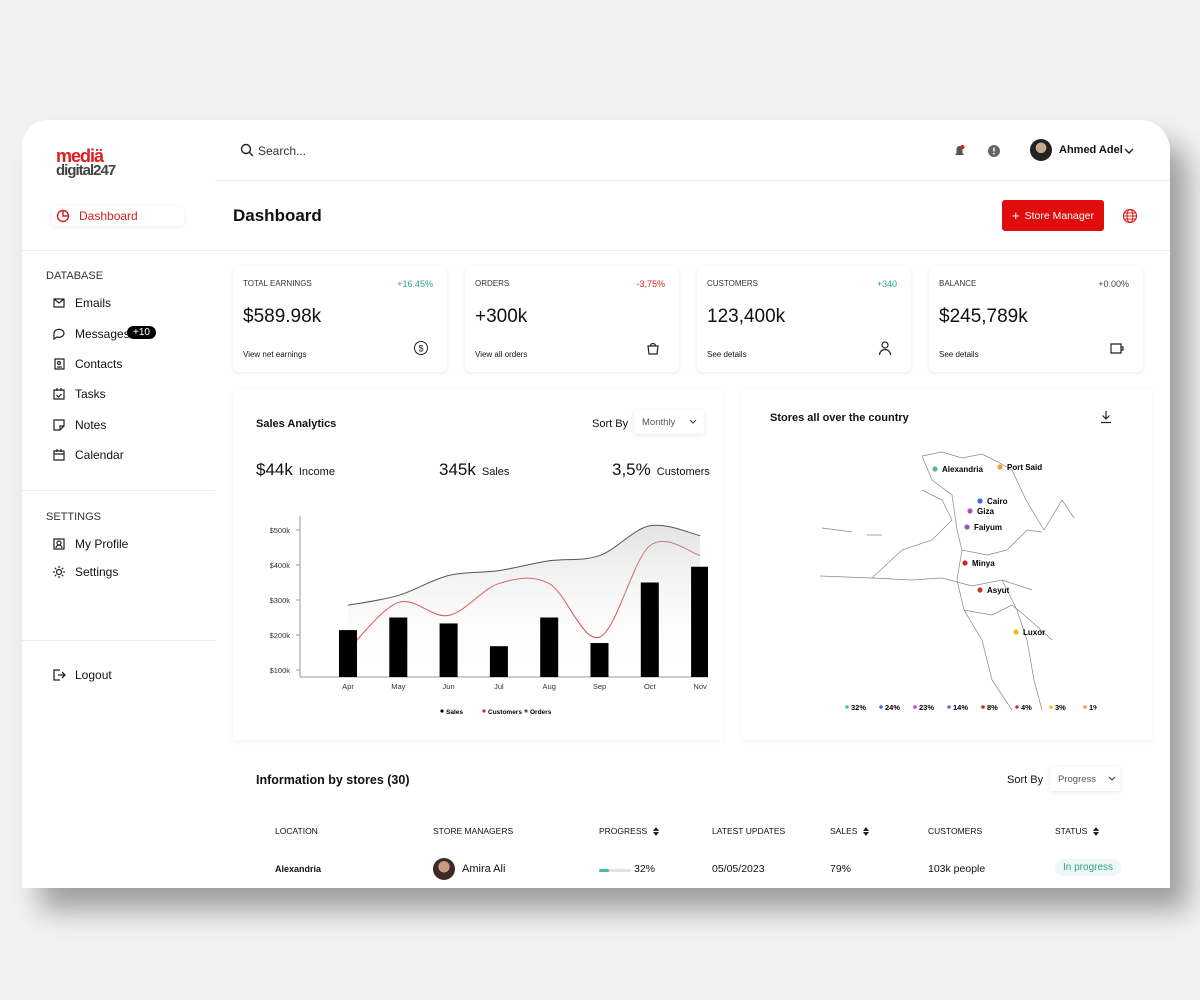 This screenshot has height=1000, width=1200. I want to click on stat-label: ORDERS, so click(492, 283).